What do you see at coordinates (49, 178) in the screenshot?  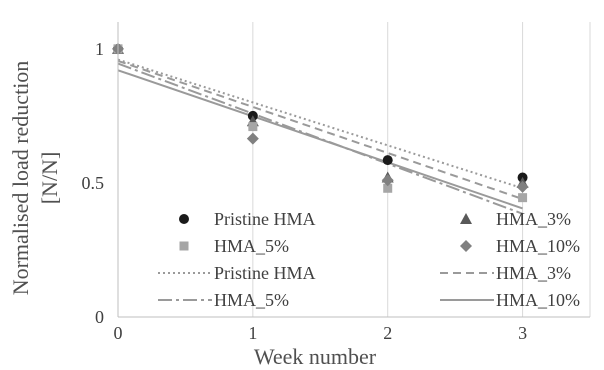 I see `y-axis-title-line-2: [N/N]` at bounding box center [49, 178].